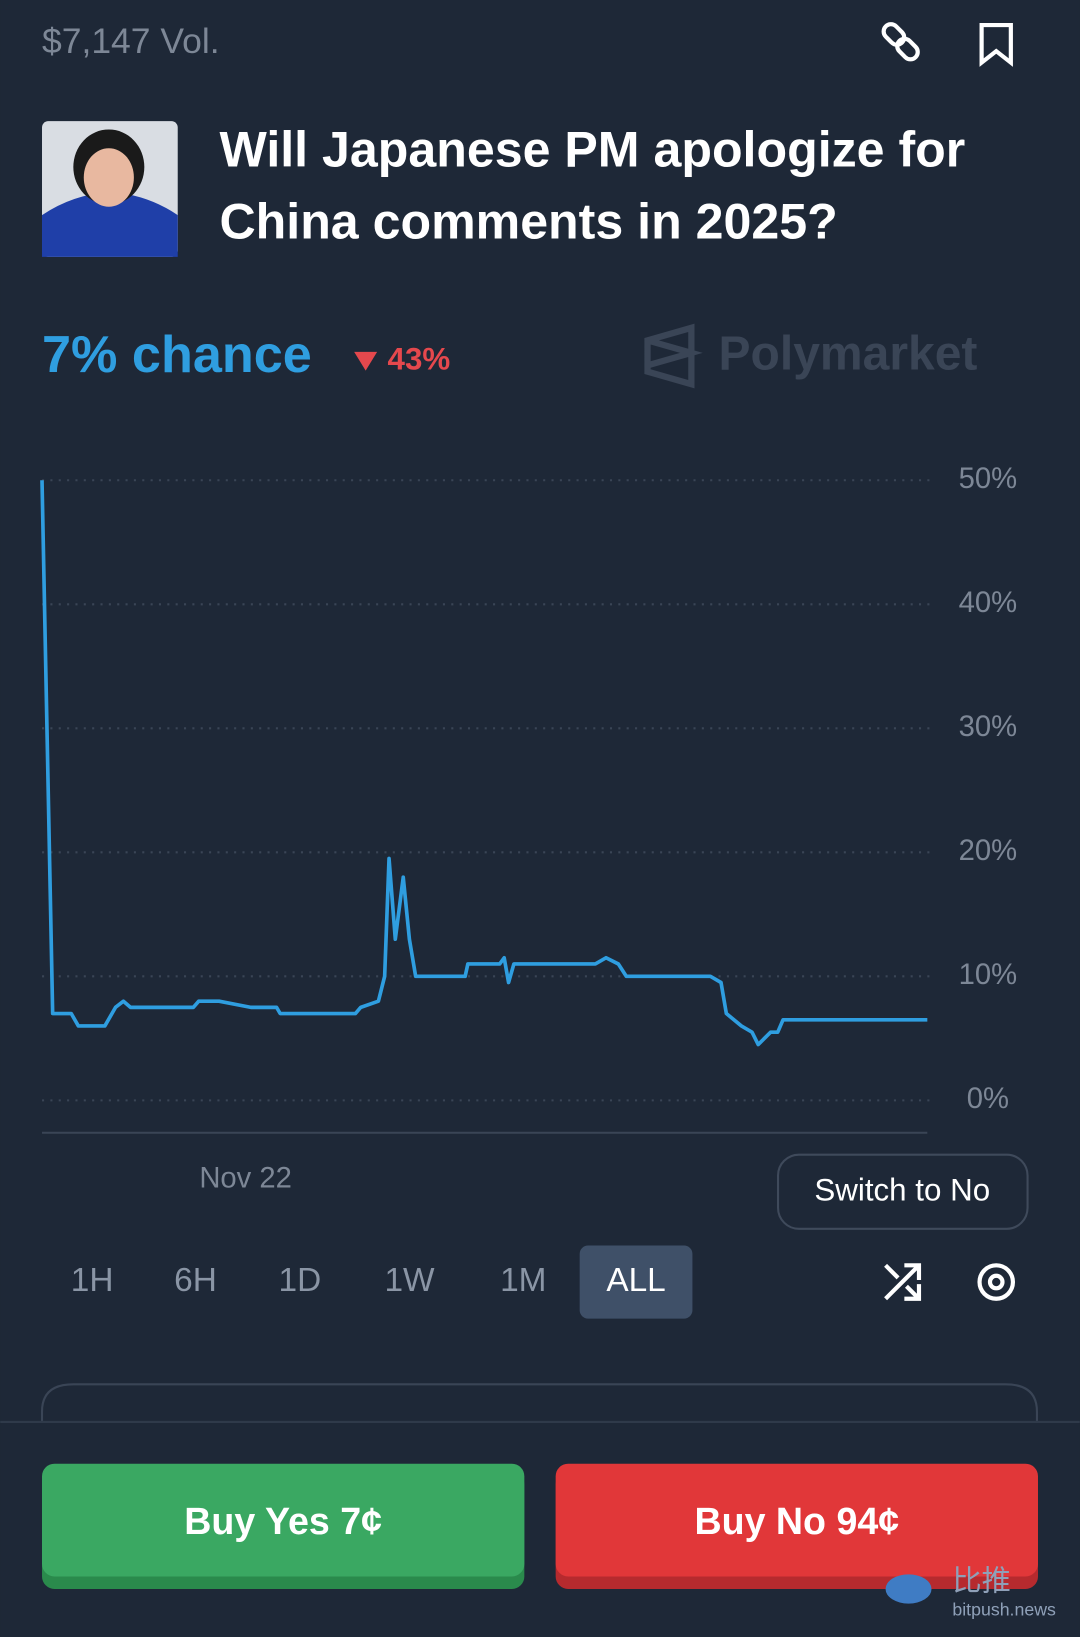 The image size is (1080, 1637). Describe the element at coordinates (366, 361) in the screenshot. I see `down-arrow` at that location.